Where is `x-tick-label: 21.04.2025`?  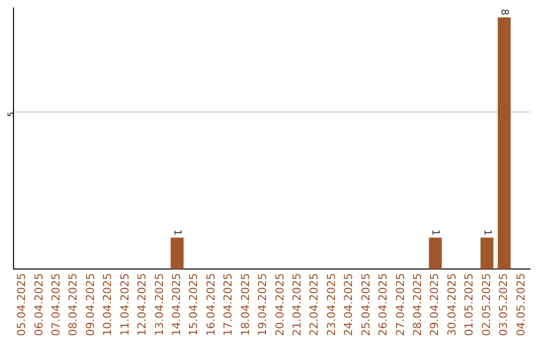 x-tick-label: 21.04.2025 is located at coordinates (297, 304).